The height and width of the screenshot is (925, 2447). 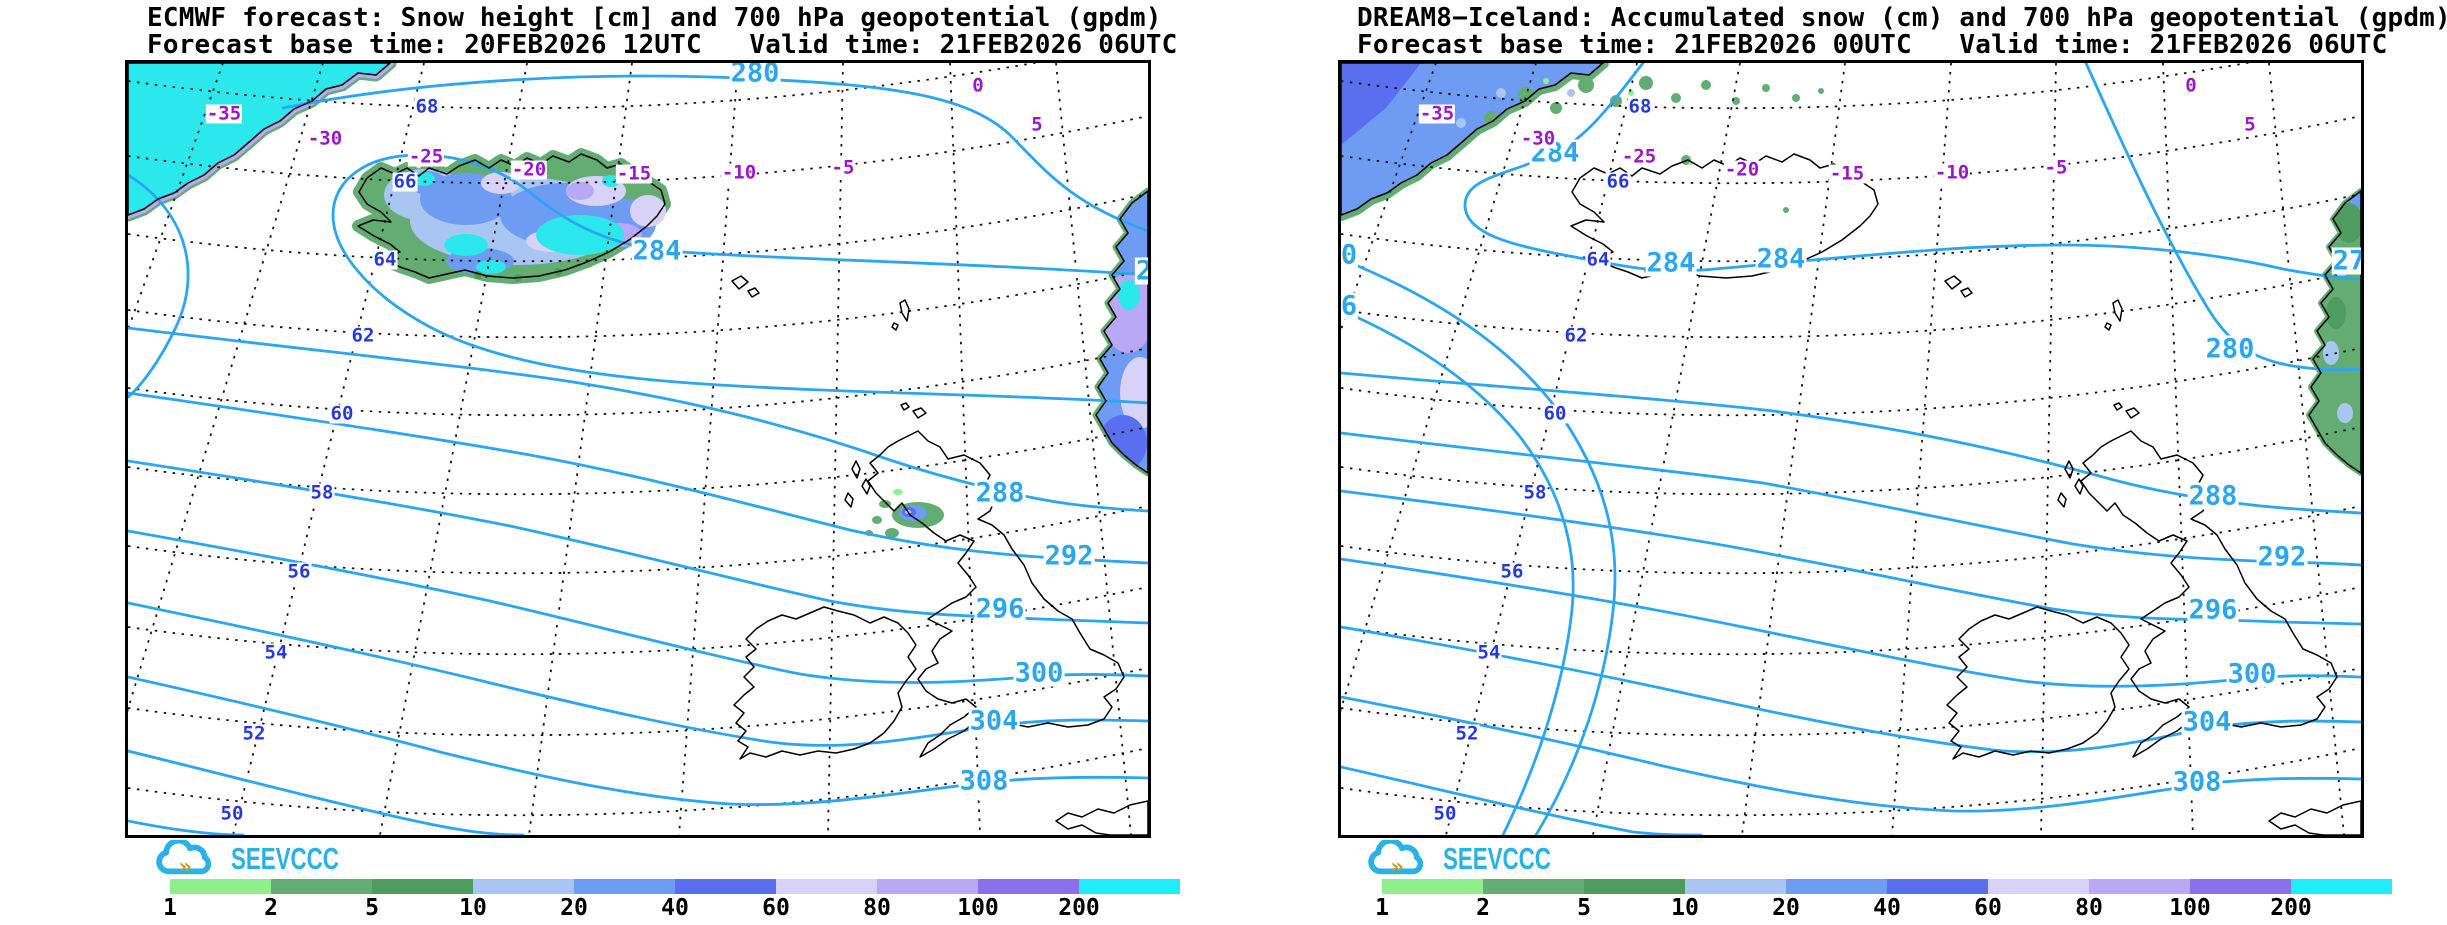 I want to click on latitude-label: 54, so click(x=276, y=652).